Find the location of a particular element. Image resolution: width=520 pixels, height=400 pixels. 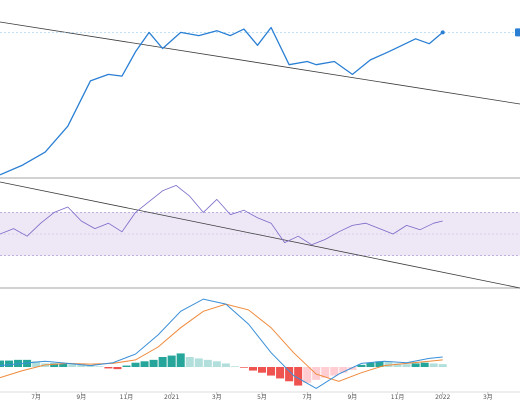

x-tick-label: 5月 is located at coordinates (262, 397).